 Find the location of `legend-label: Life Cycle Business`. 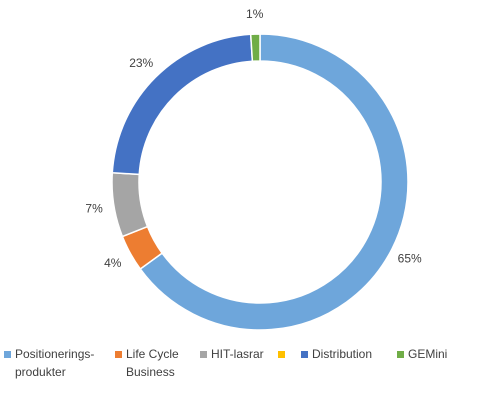

legend-label: Life Cycle Business is located at coordinates (152, 363).